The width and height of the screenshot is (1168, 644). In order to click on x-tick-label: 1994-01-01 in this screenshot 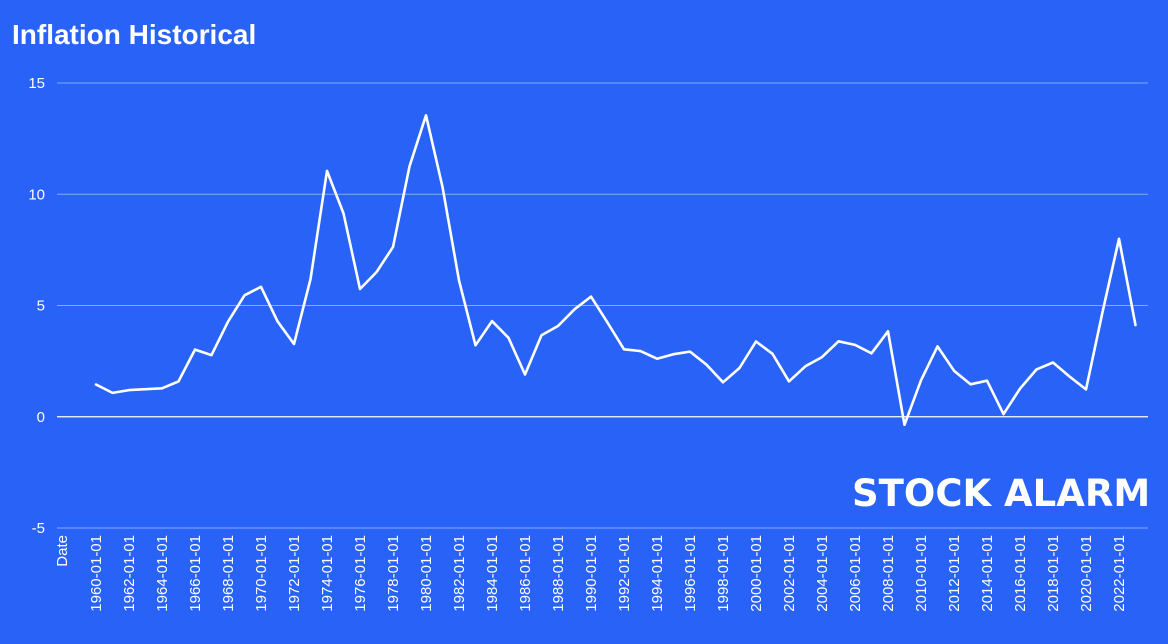, I will do `click(657, 573)`.